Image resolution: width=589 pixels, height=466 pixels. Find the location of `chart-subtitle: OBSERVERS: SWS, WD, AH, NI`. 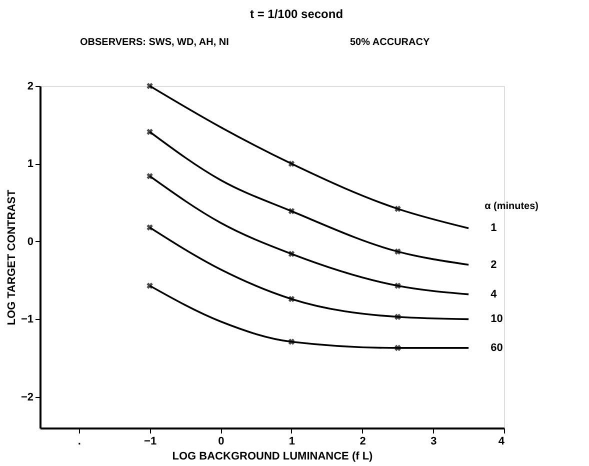

chart-subtitle: OBSERVERS: SWS, WD, AH, NI is located at coordinates (155, 42).